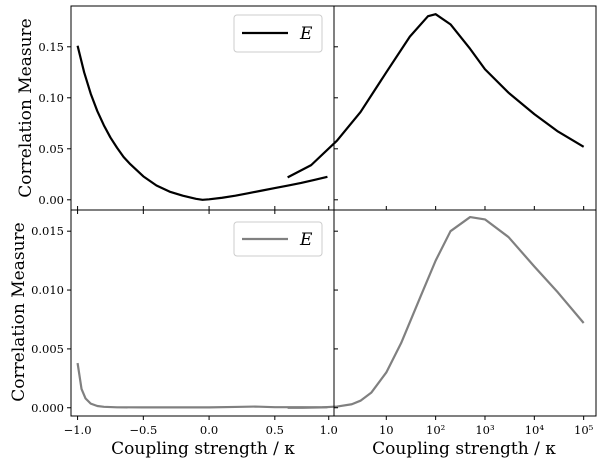 This screenshot has width=597, height=462. Describe the element at coordinates (535, 430) in the screenshot. I see `x-tick-label: 10⁴` at that location.